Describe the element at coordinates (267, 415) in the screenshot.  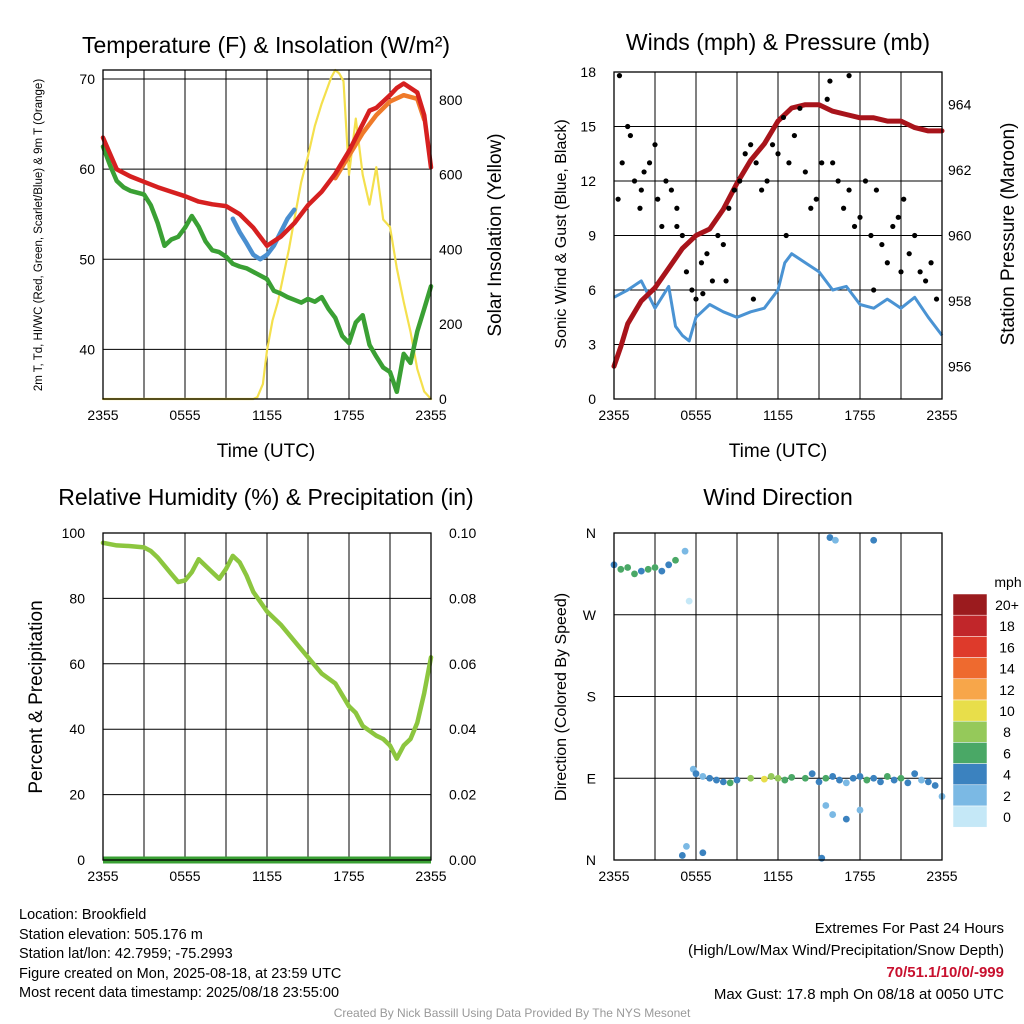
I see `x-tick-label: 1155` at that location.